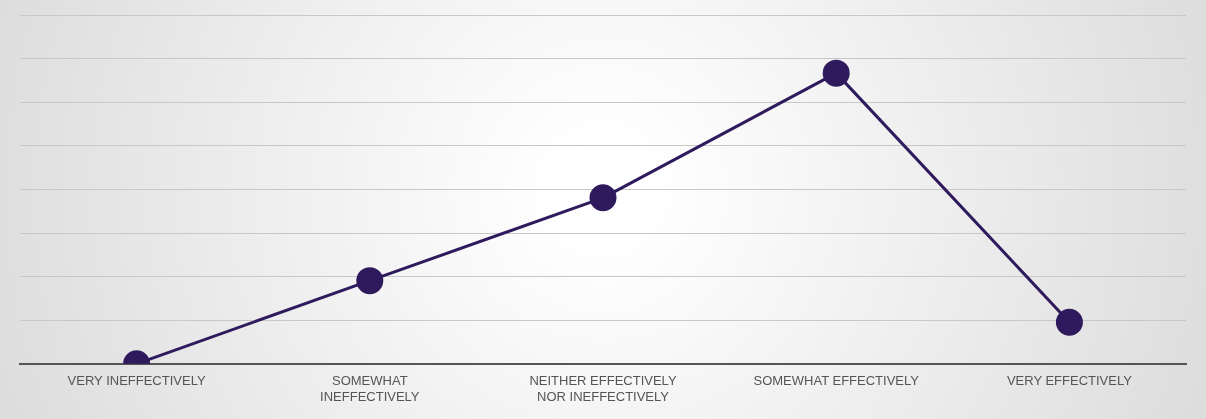 The height and width of the screenshot is (419, 1206). I want to click on x-tick-label: VERY INEFFECTIVELY, so click(136, 381).